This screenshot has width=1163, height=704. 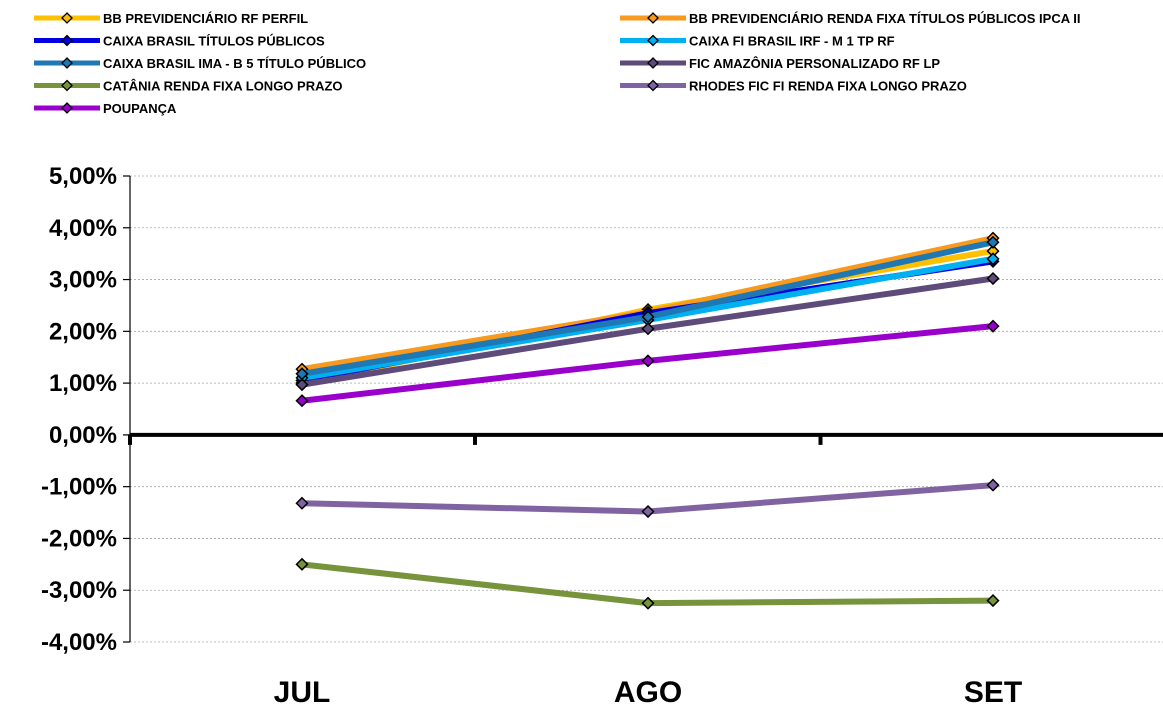 What do you see at coordinates (83, 435) in the screenshot?
I see `y-tick-label: 0,00%` at bounding box center [83, 435].